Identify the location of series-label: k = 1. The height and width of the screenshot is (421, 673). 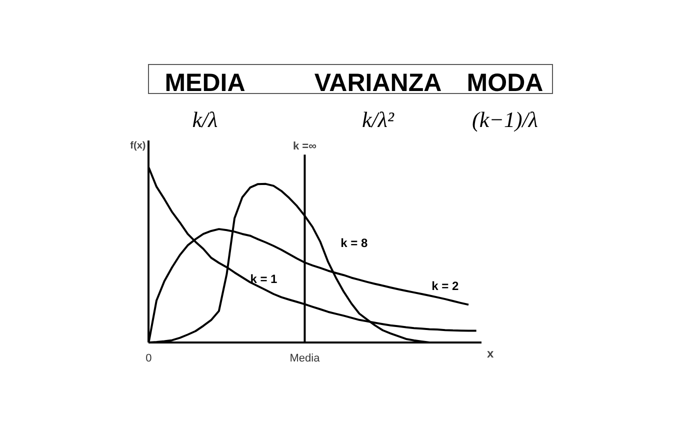
(264, 279).